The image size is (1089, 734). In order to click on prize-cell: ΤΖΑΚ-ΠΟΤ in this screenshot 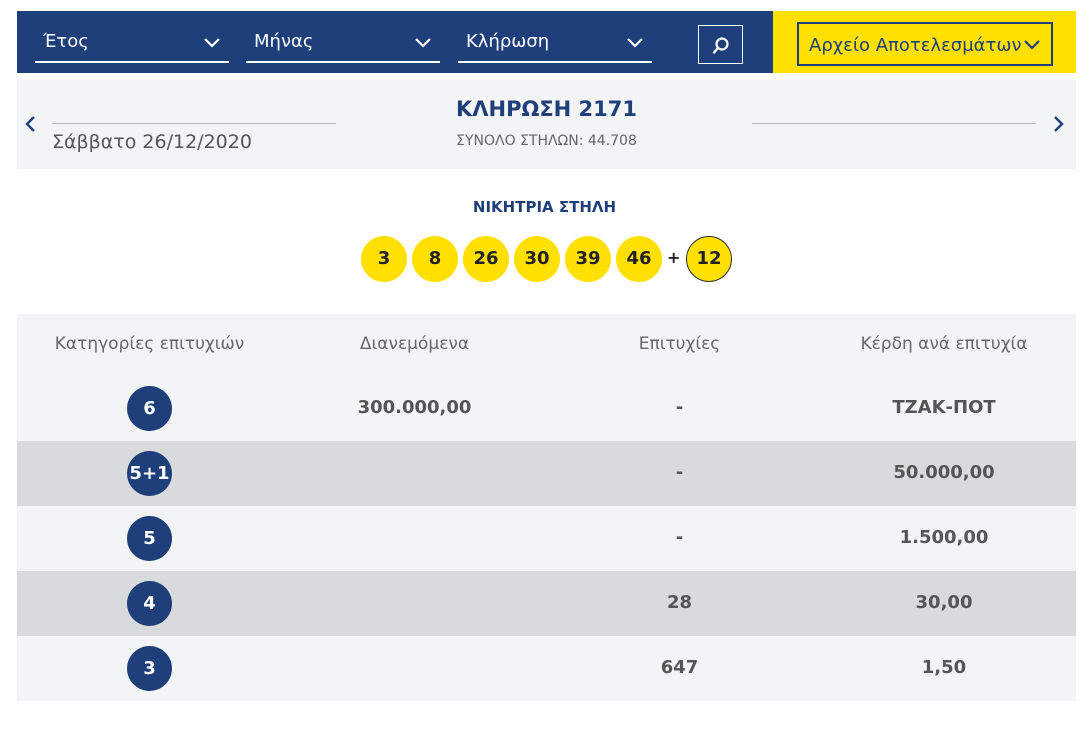, I will do `click(944, 407)`.